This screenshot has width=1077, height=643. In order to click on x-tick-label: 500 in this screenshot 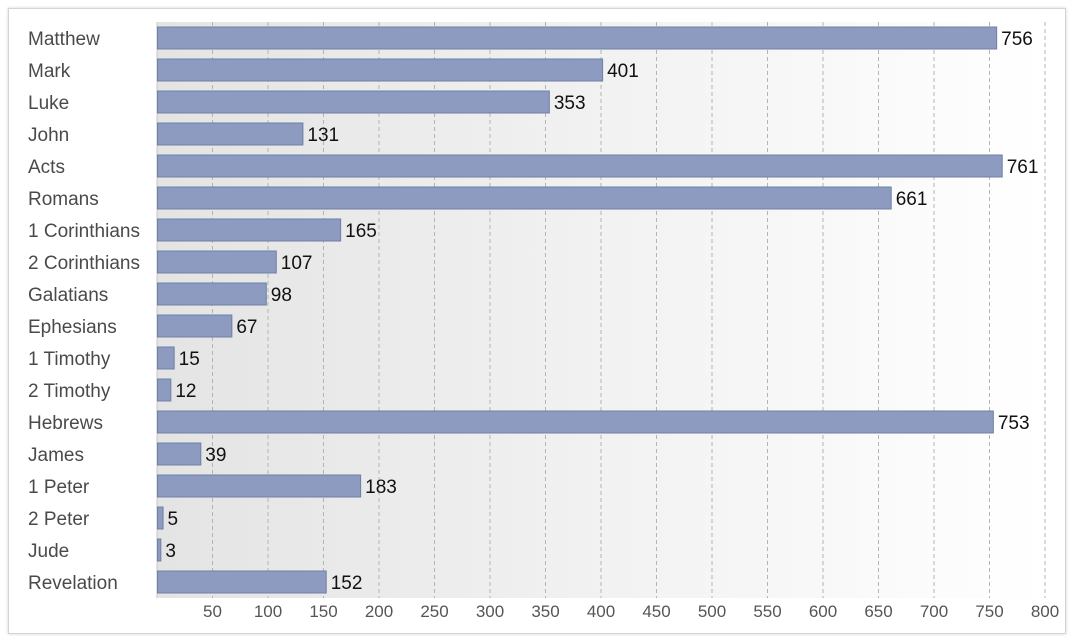, I will do `click(712, 611)`.